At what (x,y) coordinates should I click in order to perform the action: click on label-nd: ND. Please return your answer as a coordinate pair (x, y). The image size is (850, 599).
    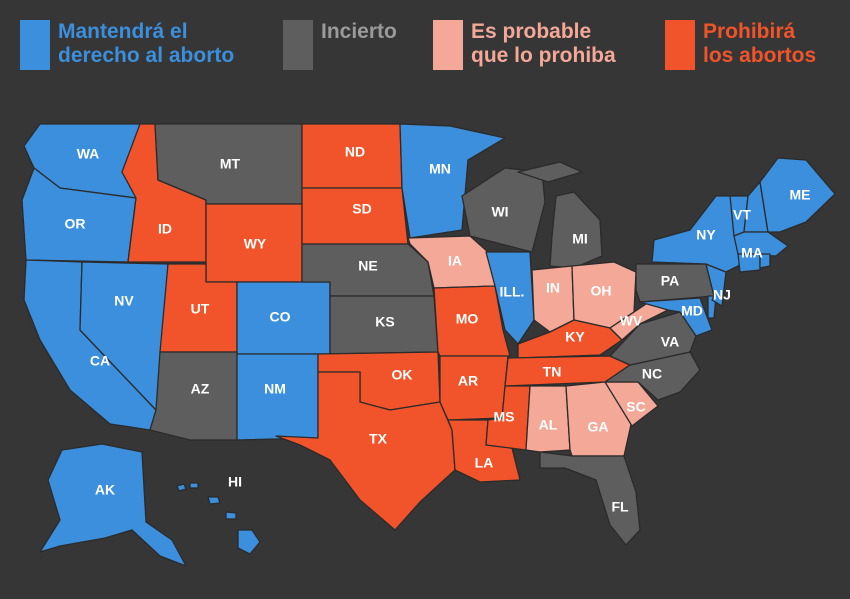
    Looking at the image, I should click on (355, 152).